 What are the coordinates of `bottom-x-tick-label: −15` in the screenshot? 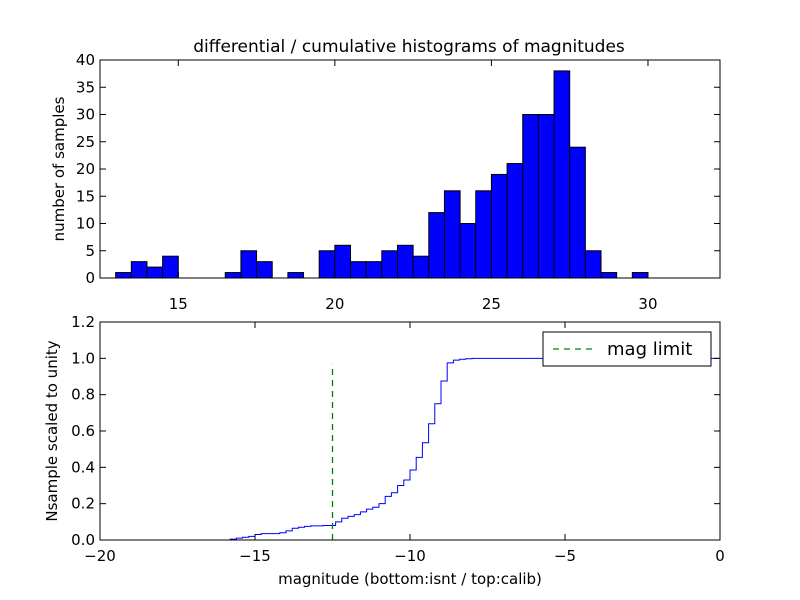 It's located at (255, 556).